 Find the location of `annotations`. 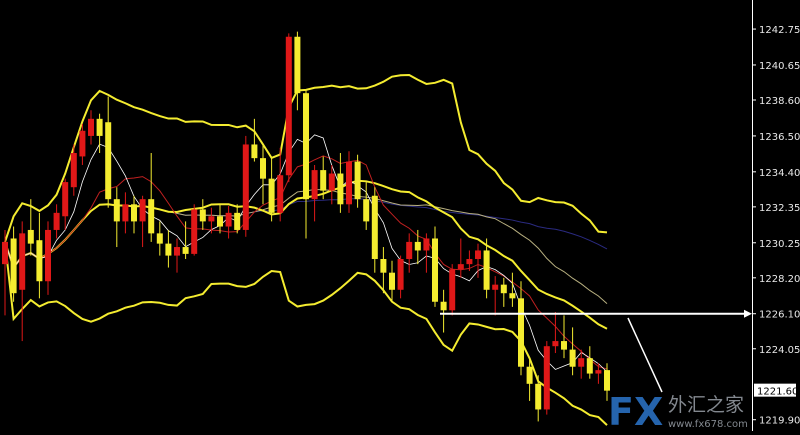

annotations is located at coordinates (596, 351).